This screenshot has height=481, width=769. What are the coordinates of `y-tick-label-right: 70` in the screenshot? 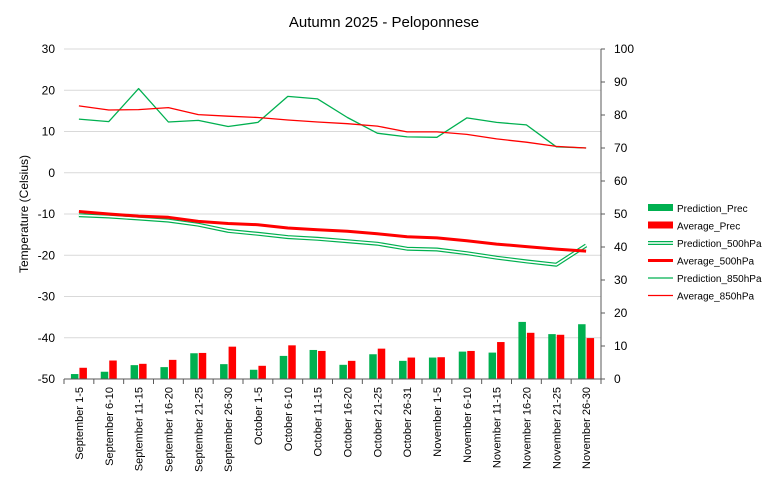 It's located at (621, 148).